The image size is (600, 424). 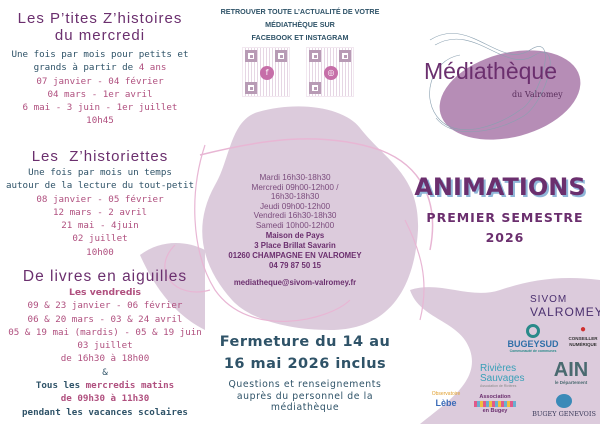 I want to click on sivom-logo: SIVOM VALROMEY, so click(x=565, y=306).